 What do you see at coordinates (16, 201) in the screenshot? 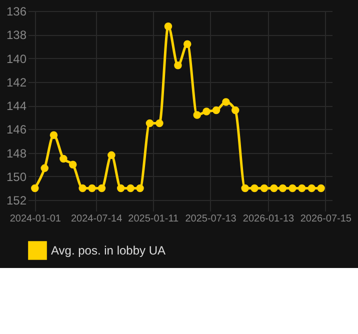
I see `y-tick-label: 152` at bounding box center [16, 201].